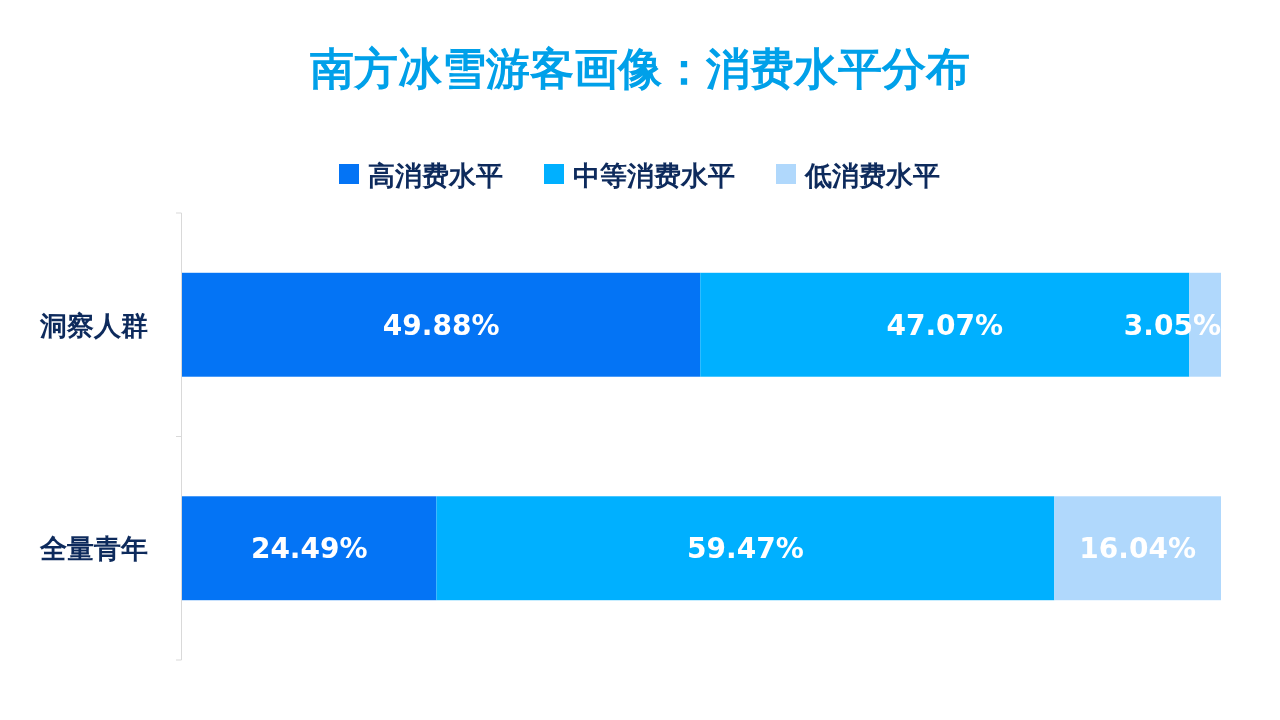 The height and width of the screenshot is (720, 1280). Describe the element at coordinates (872, 175) in the screenshot. I see `legend-label: 低消费水平` at that location.